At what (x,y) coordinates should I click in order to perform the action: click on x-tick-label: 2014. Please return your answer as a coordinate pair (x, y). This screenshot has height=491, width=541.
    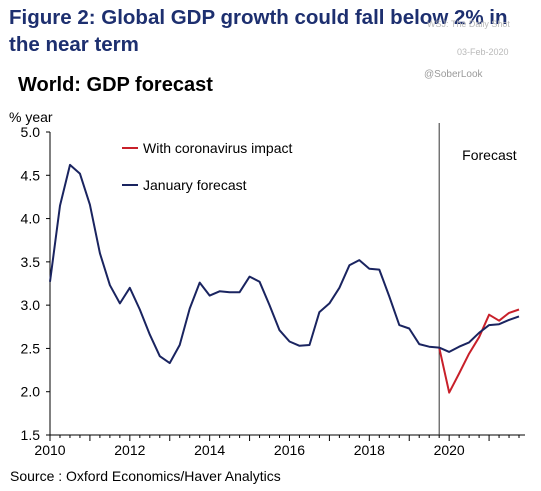
    Looking at the image, I should click on (209, 450).